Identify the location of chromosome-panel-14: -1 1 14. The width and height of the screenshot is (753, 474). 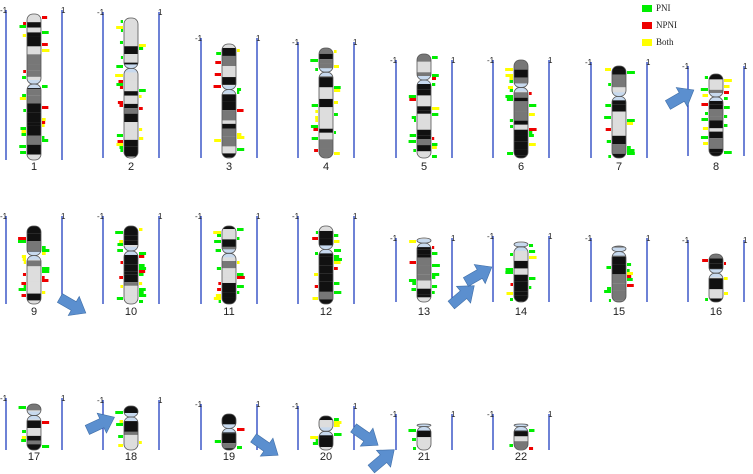
(520, 275).